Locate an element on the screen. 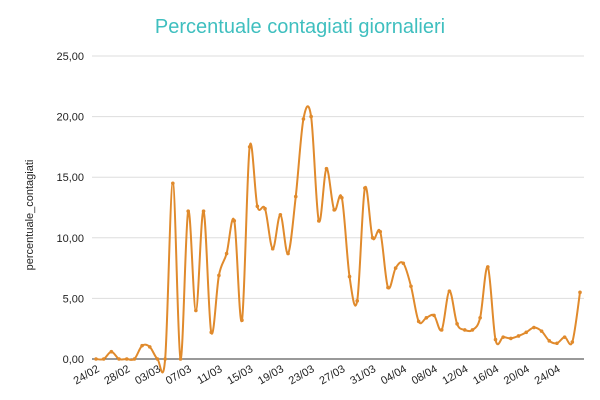 This screenshot has height=400, width=600. x-tick-label: 12/04 is located at coordinates (455, 375).